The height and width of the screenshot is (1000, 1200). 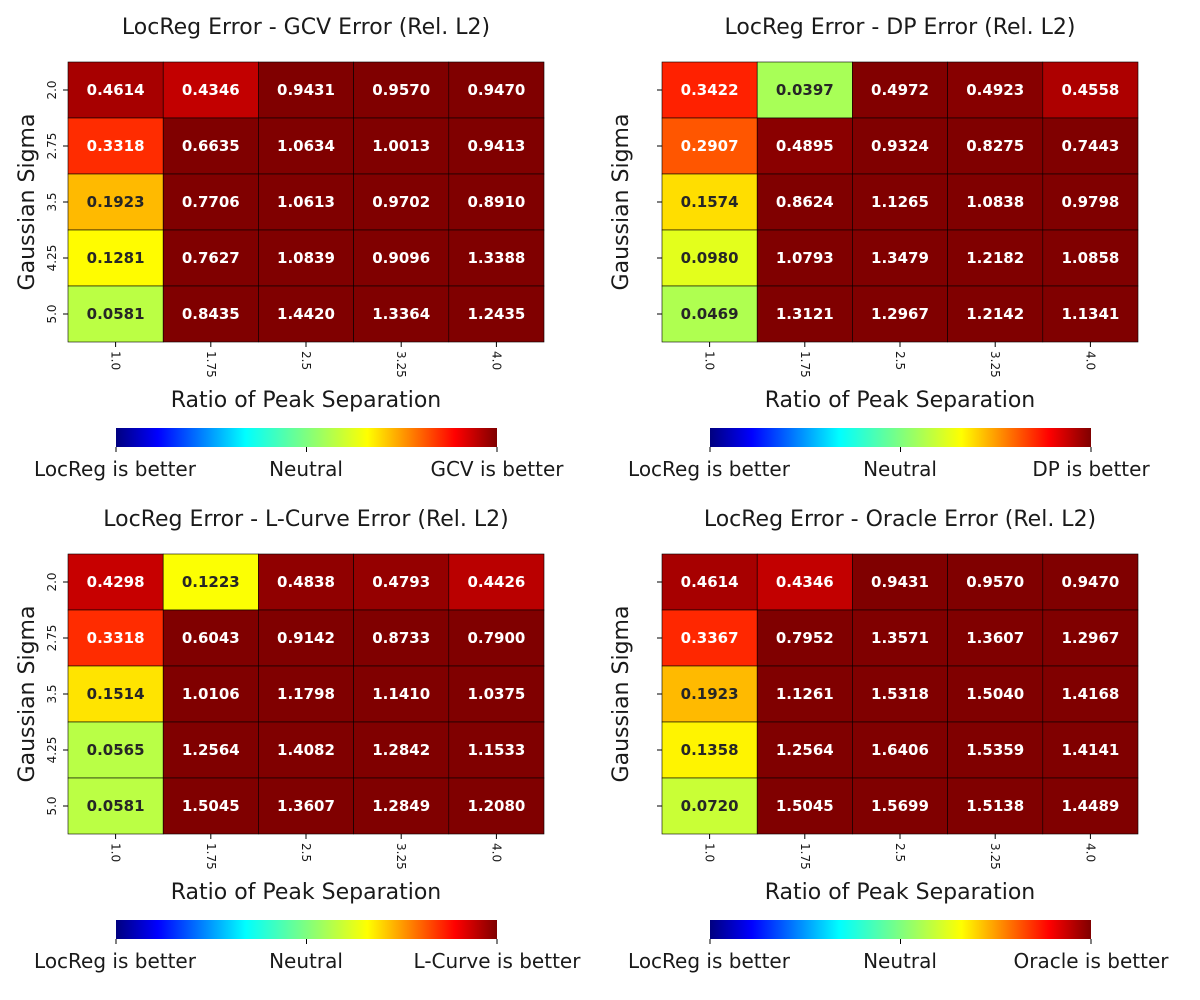 What do you see at coordinates (306, 90) in the screenshot?
I see `cell-value-label: 0.9431` at bounding box center [306, 90].